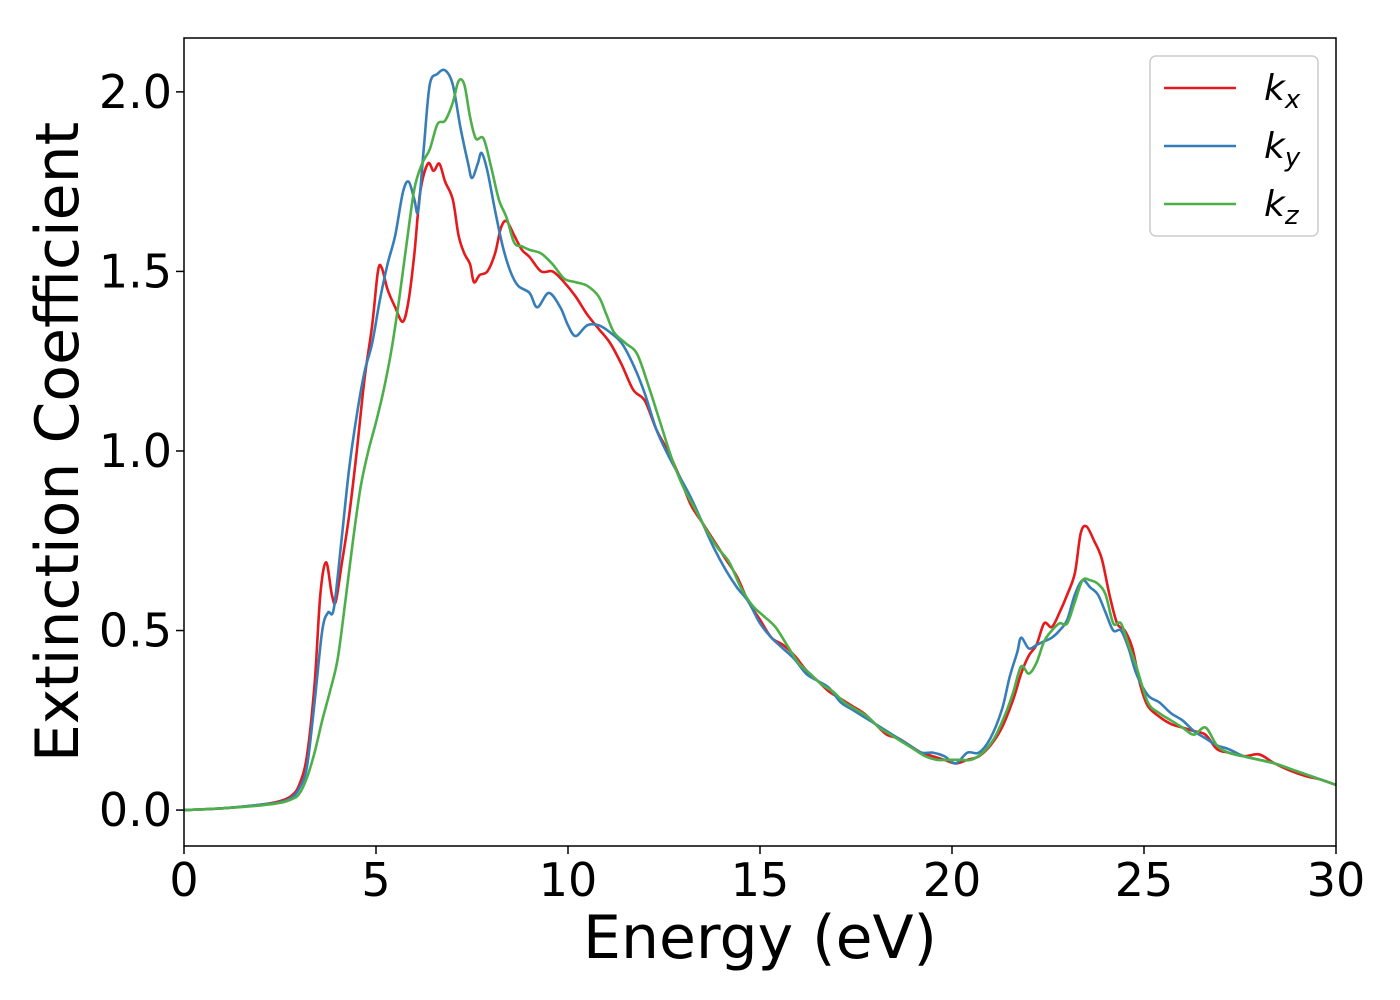 The width and height of the screenshot is (1400, 1000). What do you see at coordinates (1282, 207) in the screenshot?
I see `legend-label-z: kz` at bounding box center [1282, 207].